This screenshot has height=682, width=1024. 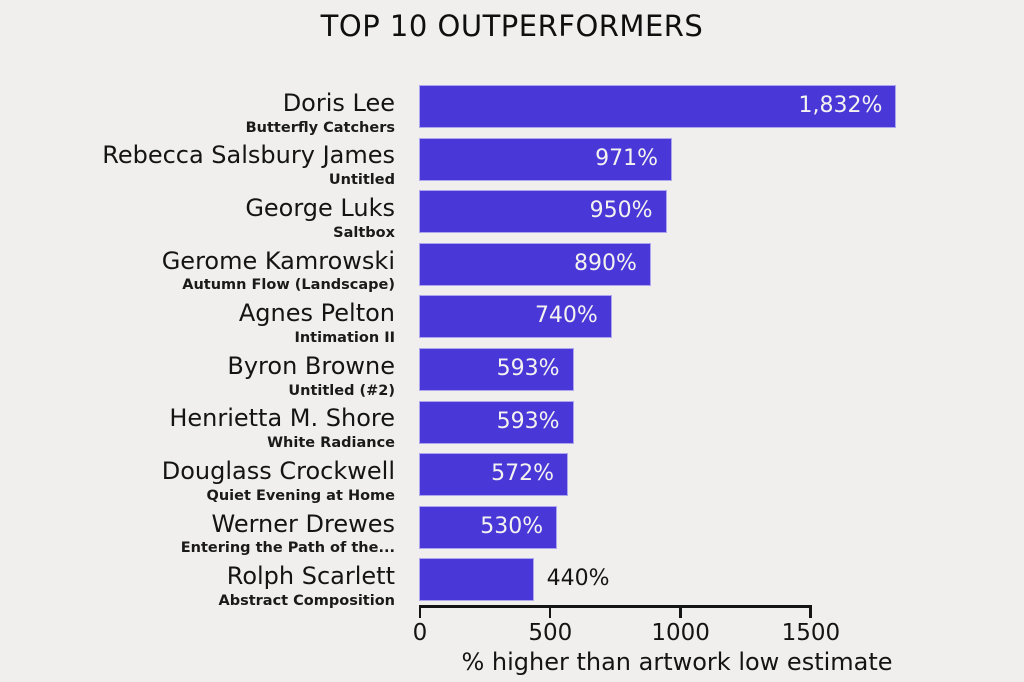 I want to click on bar-row-label: Doris Lee Butterfly Catchers, so click(x=197, y=113).